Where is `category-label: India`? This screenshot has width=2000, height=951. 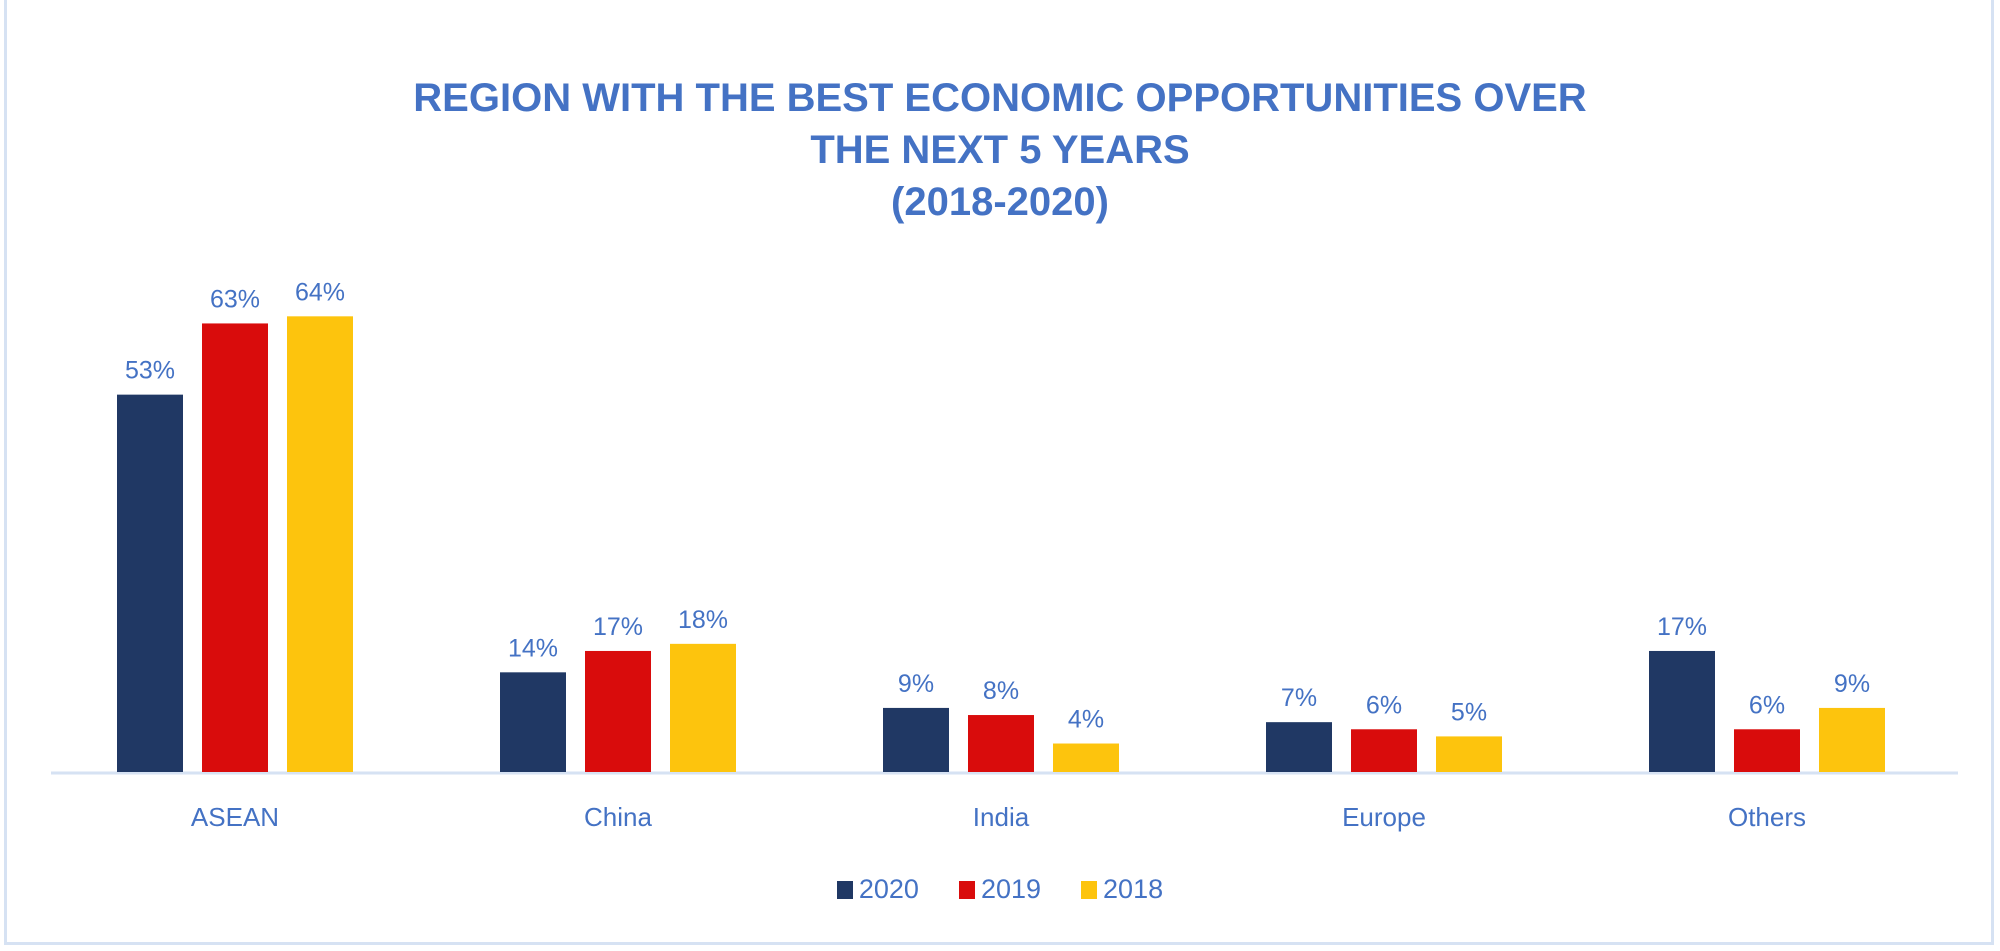 category-label: India is located at coordinates (1001, 817).